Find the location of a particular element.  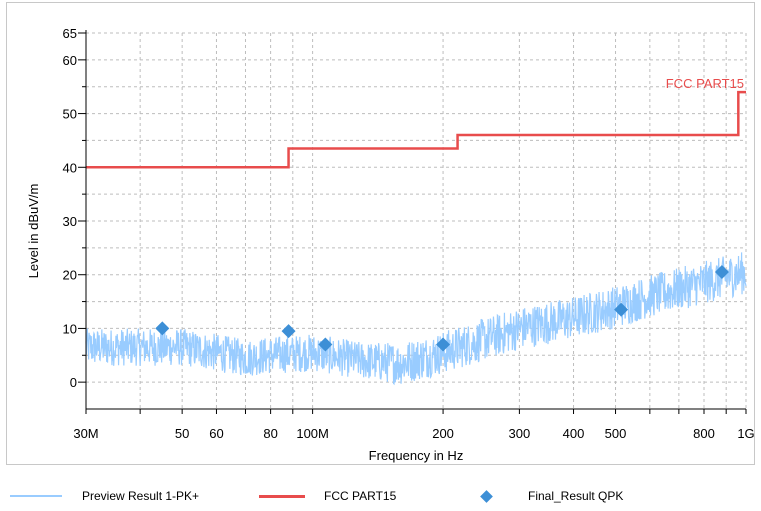

y-tick-label: 65 is located at coordinates (70, 33).